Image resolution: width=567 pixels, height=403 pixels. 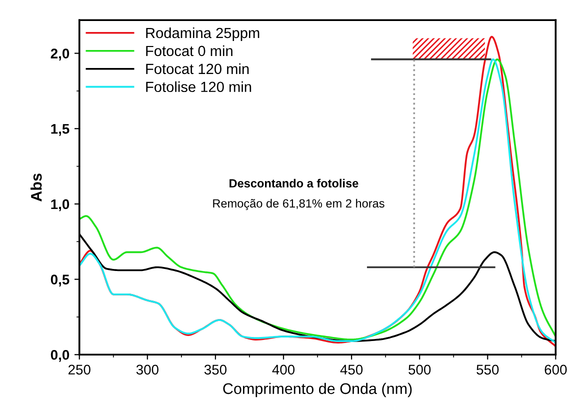 What do you see at coordinates (283, 369) in the screenshot?
I see `x-tick-label: 400` at bounding box center [283, 369].